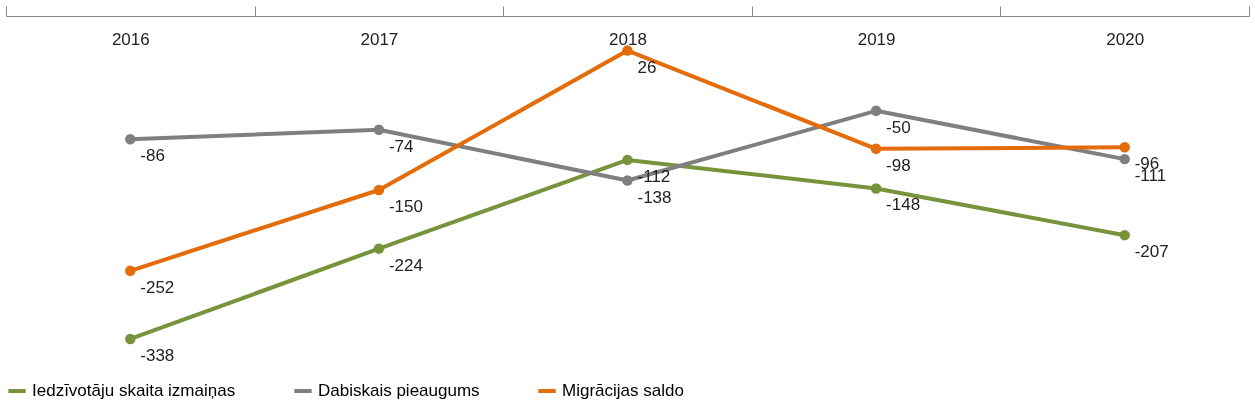 The image size is (1255, 404). I want to click on x-tick-label: 2019, so click(876, 39).